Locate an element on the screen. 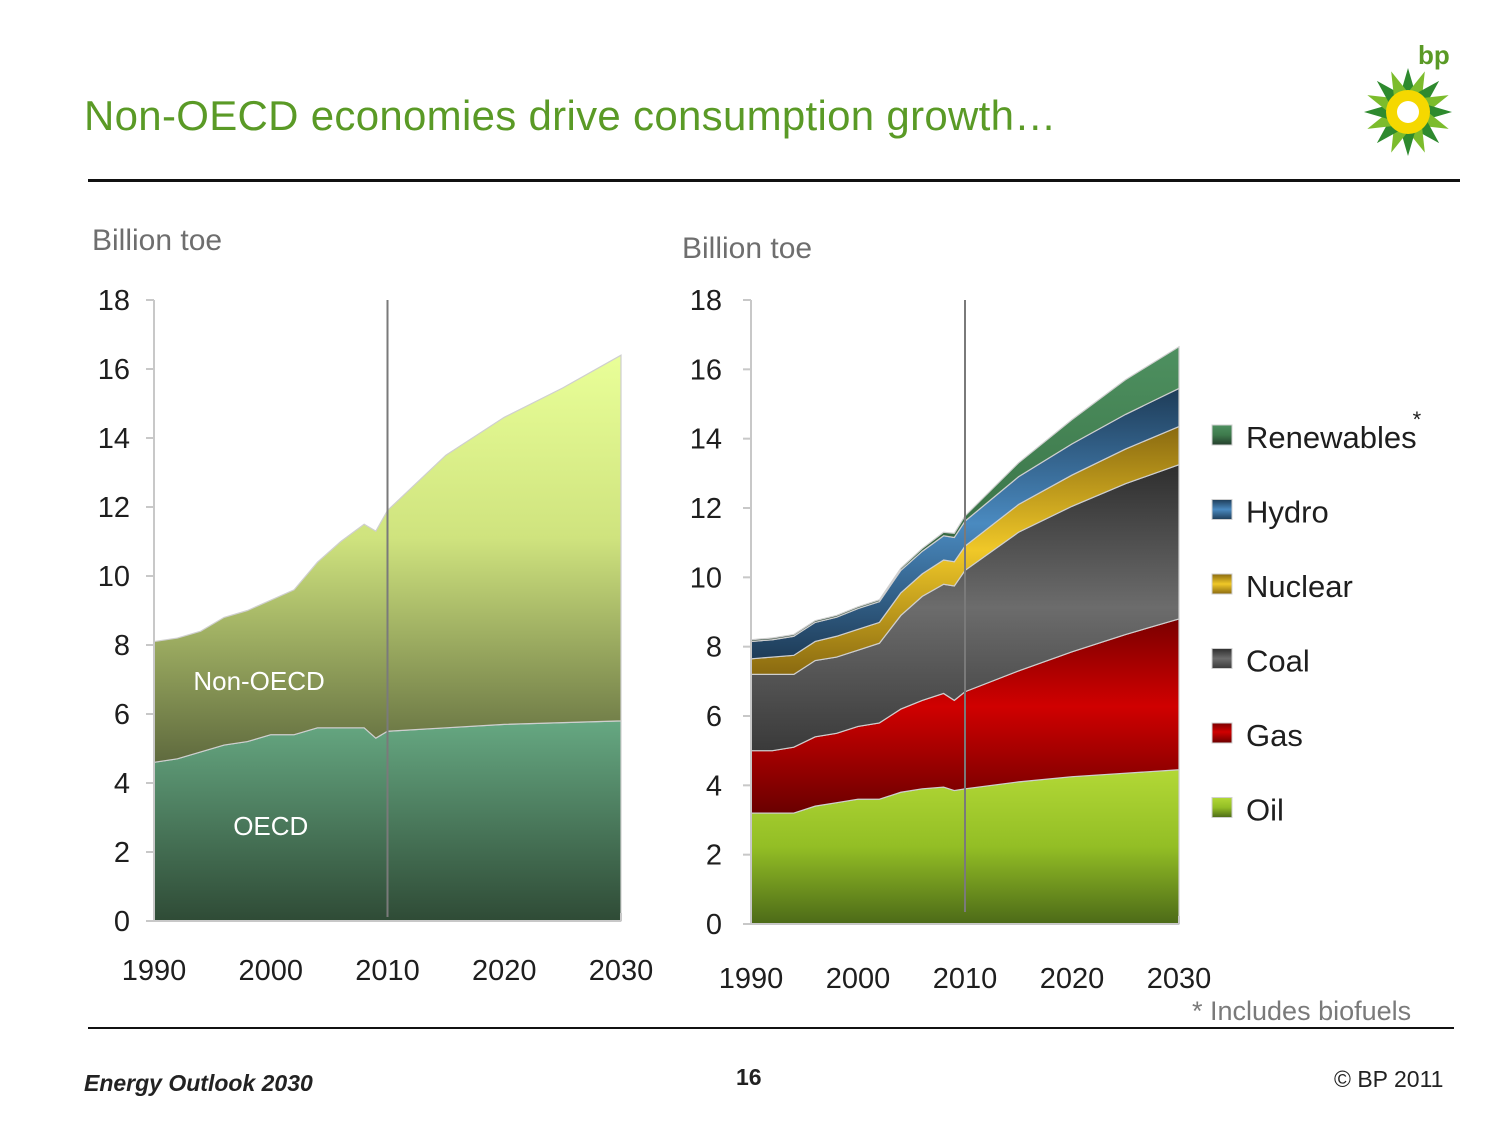  legend-swatch-nuclear is located at coordinates (1222, 584).